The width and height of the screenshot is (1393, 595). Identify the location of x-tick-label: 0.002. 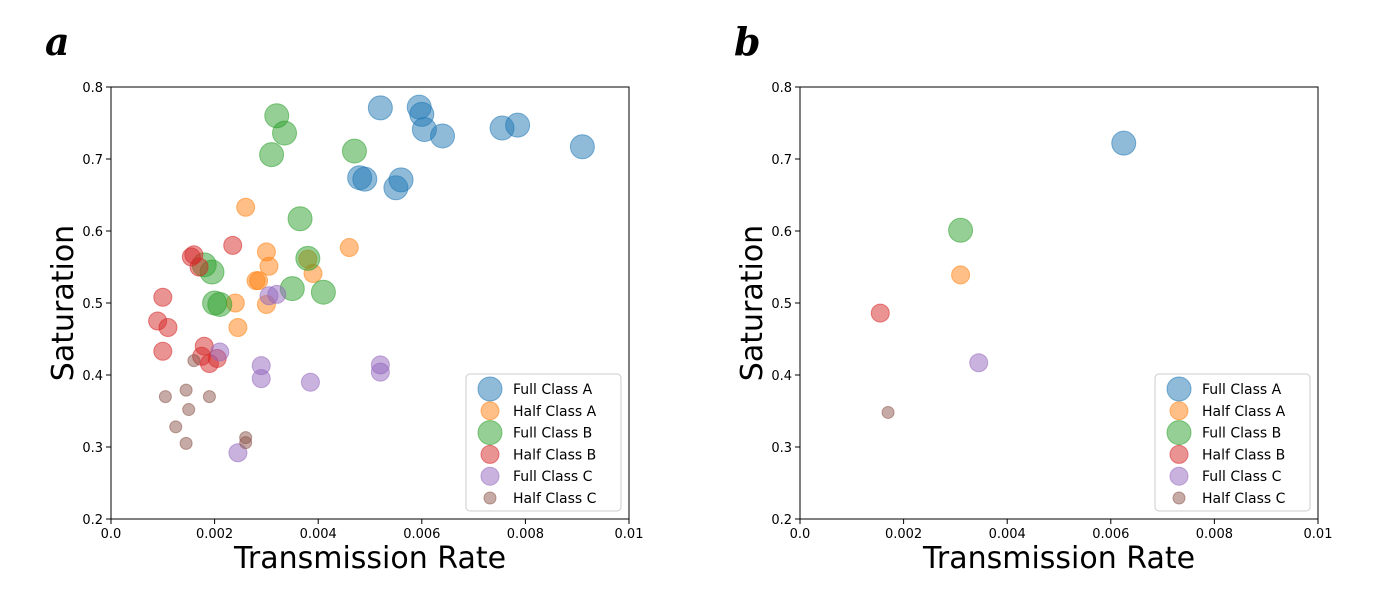
(214, 534).